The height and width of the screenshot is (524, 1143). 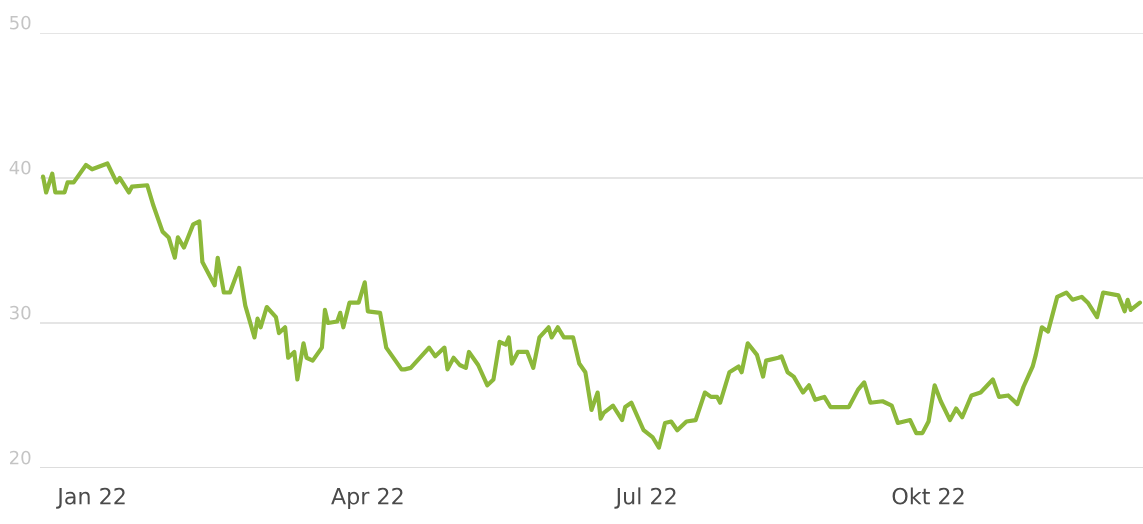 I want to click on y-tick-label: 30, so click(x=20, y=312).